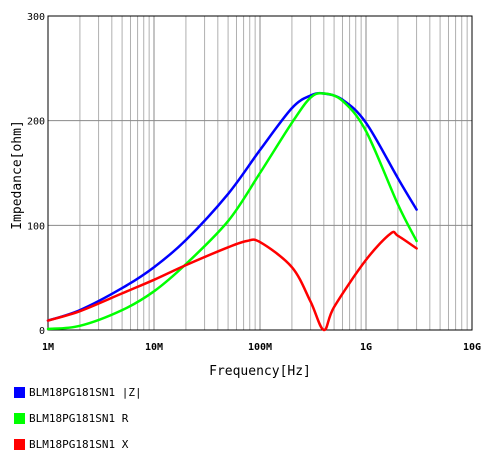 The height and width of the screenshot is (470, 500). I want to click on legend-item-r: BLM18PG181SN1 R, so click(78, 418).